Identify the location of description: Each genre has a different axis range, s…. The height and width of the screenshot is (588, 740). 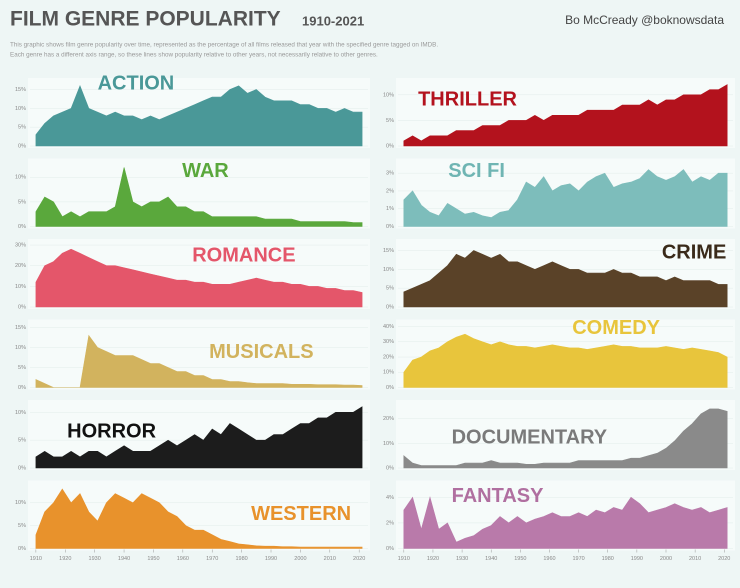
(194, 55).